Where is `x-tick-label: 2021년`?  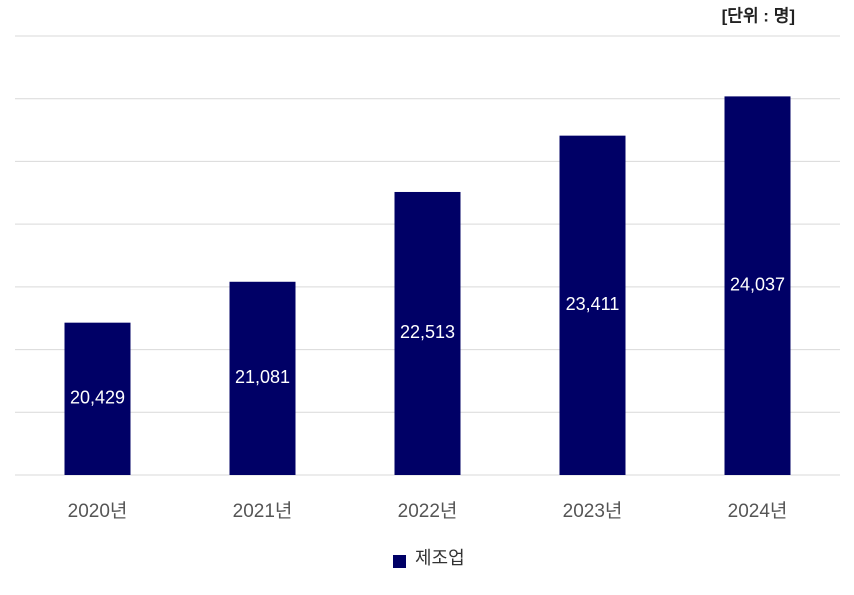
x-tick-label: 2021년 is located at coordinates (263, 511).